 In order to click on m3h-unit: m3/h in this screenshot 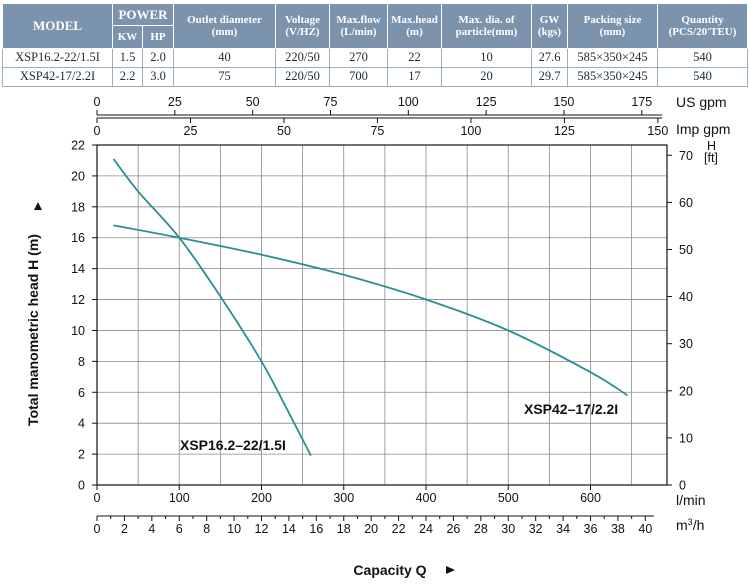, I will do `click(690, 525)`.